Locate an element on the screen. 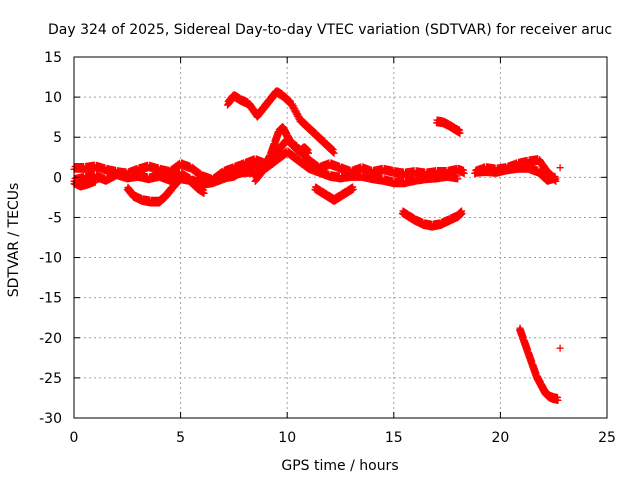 This screenshot has height=480, width=640. x-tick-label: 0 is located at coordinates (74, 438).